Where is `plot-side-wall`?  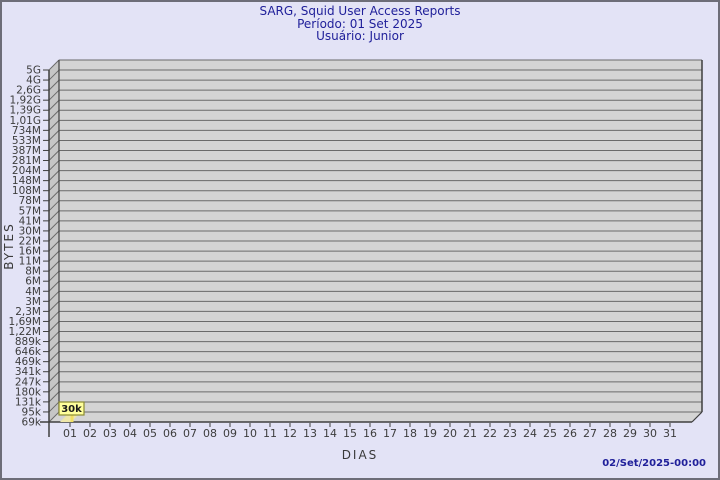 plot-side-wall is located at coordinates (54, 241).